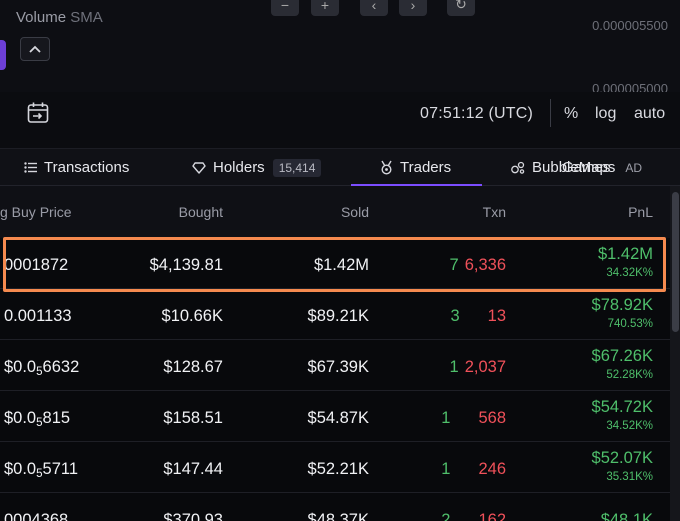 The image size is (680, 521). Describe the element at coordinates (338, 418) in the screenshot. I see `sold-cell: $54.87K` at that location.